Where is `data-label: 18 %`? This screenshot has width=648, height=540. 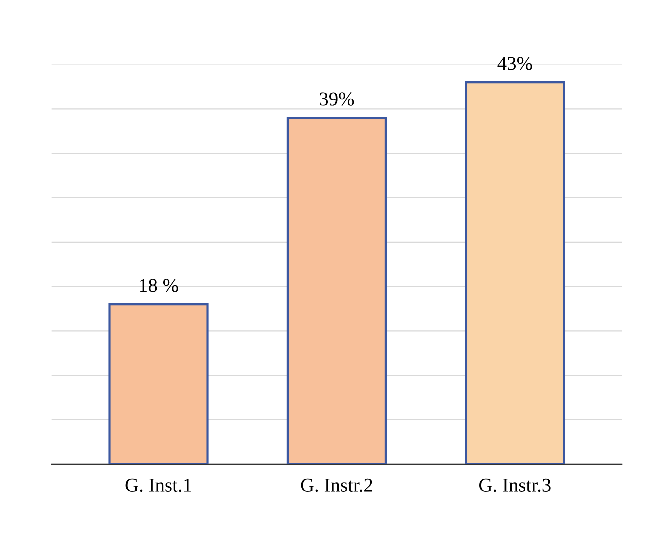 data-label: 18 % is located at coordinates (159, 285).